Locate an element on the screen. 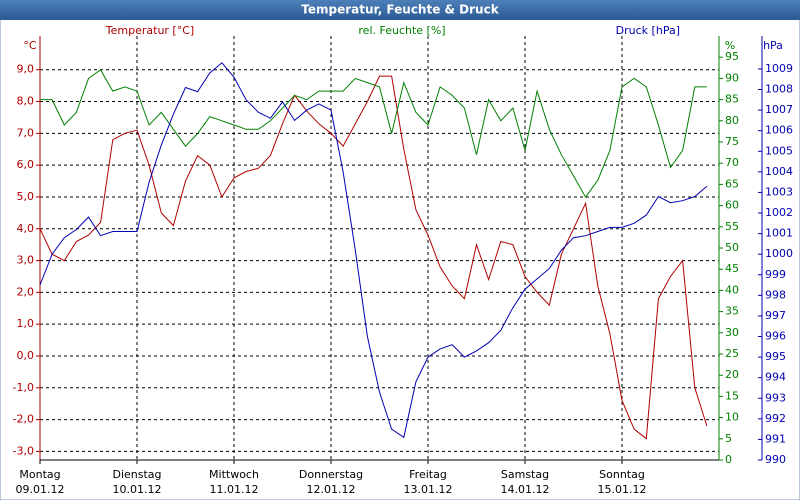 The image size is (800, 500). y3-tick-label: 1005 is located at coordinates (779, 150).